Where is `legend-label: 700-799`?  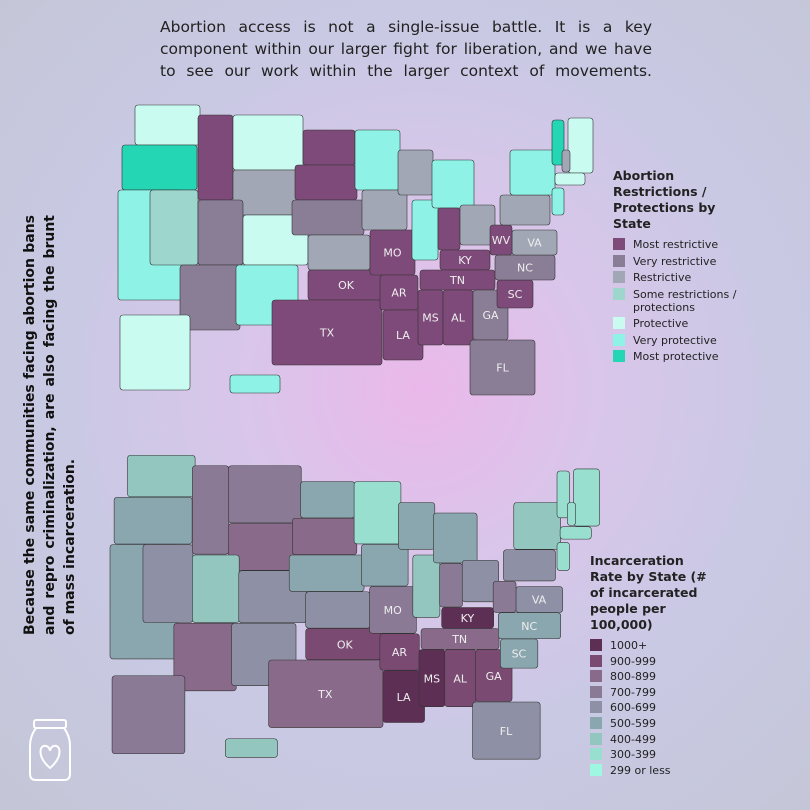
legend-label: 700-799 is located at coordinates (633, 692).